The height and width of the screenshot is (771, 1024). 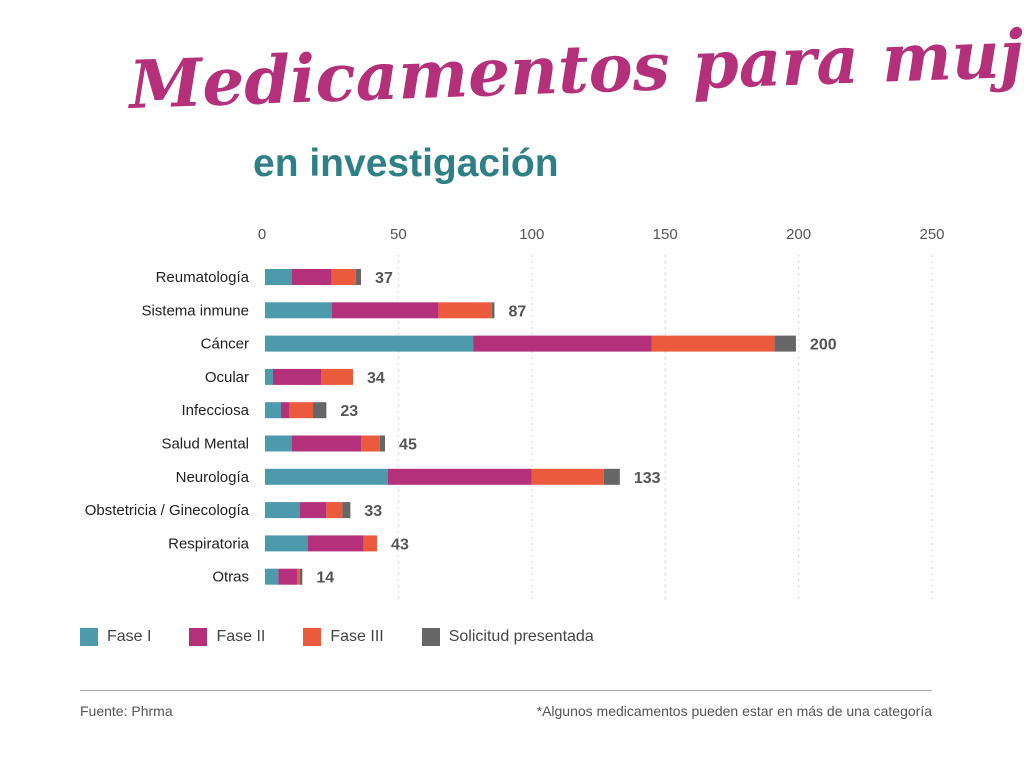 What do you see at coordinates (325, 578) in the screenshot?
I see `total-label: 14` at bounding box center [325, 578].